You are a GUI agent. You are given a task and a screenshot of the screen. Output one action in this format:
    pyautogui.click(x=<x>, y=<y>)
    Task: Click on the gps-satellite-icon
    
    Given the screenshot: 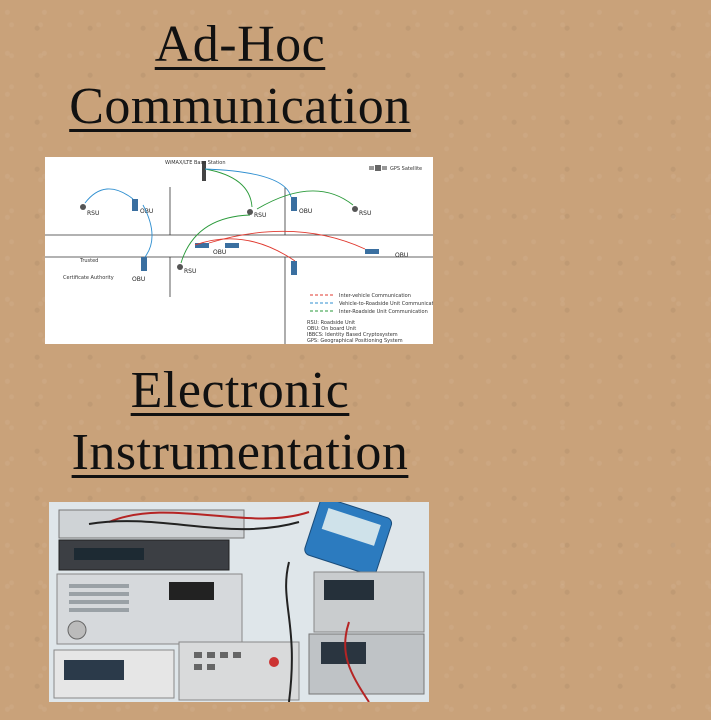 What is the action you would take?
    pyautogui.click(x=378, y=168)
    